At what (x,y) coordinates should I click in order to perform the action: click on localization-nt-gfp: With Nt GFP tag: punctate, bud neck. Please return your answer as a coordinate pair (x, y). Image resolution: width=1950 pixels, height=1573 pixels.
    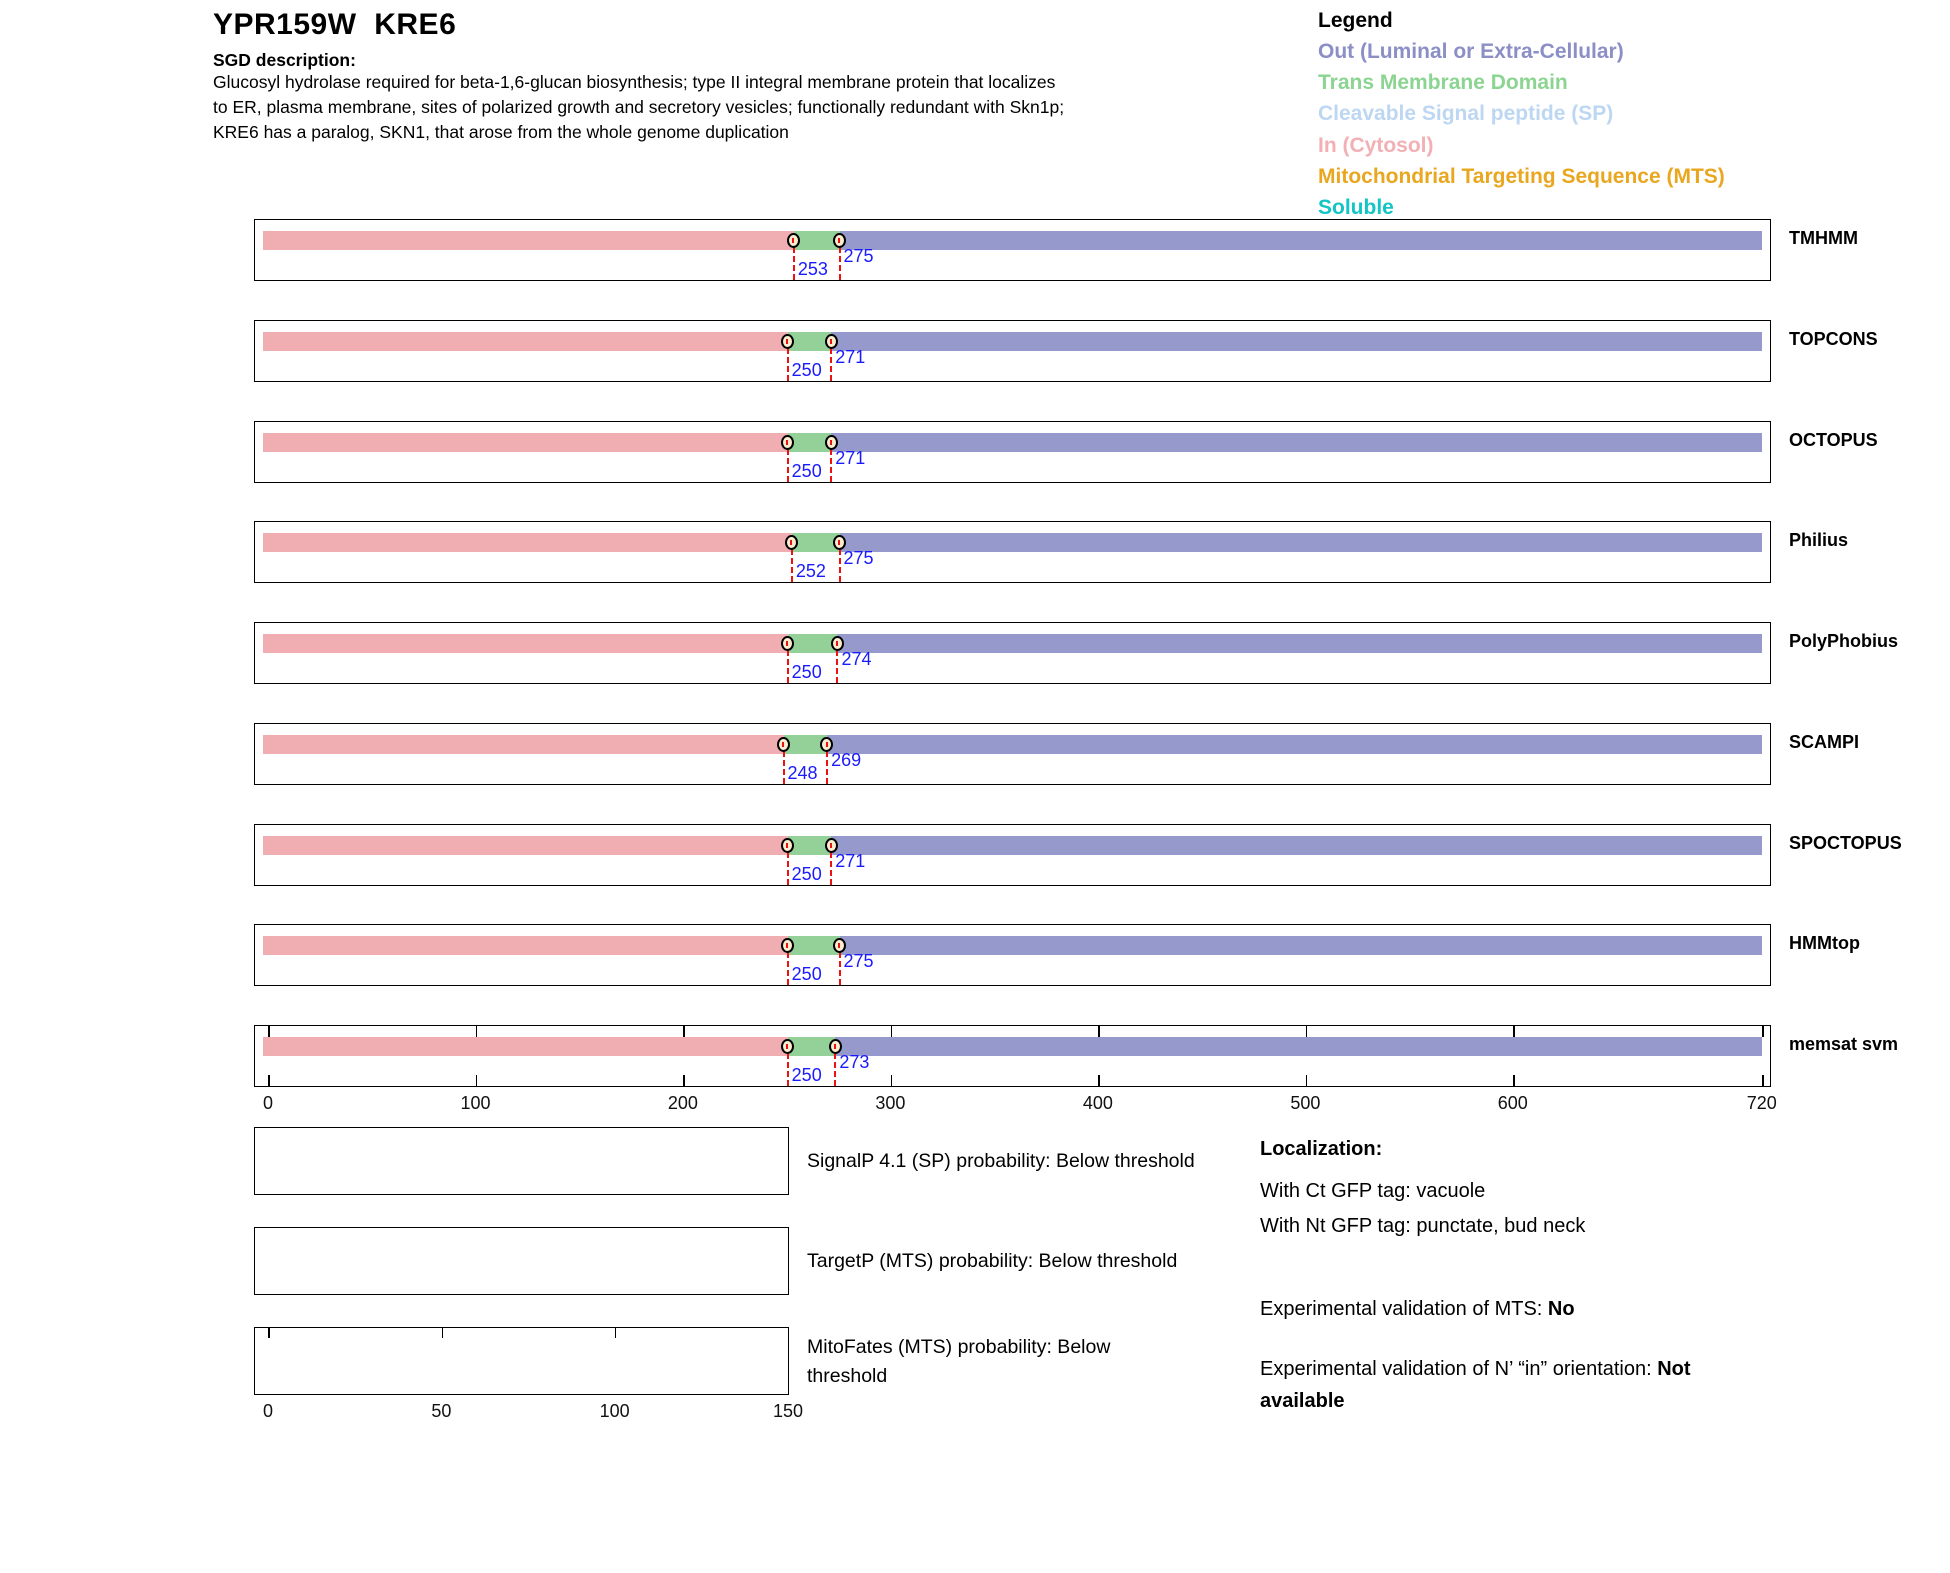
    Looking at the image, I should click on (1423, 1226).